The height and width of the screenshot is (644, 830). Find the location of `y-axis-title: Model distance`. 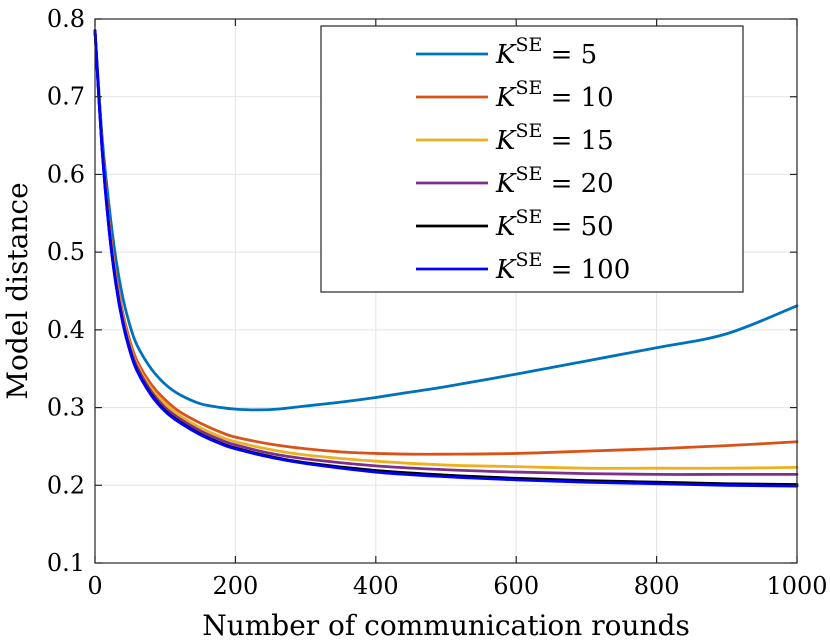

y-axis-title: Model distance is located at coordinates (17, 290).